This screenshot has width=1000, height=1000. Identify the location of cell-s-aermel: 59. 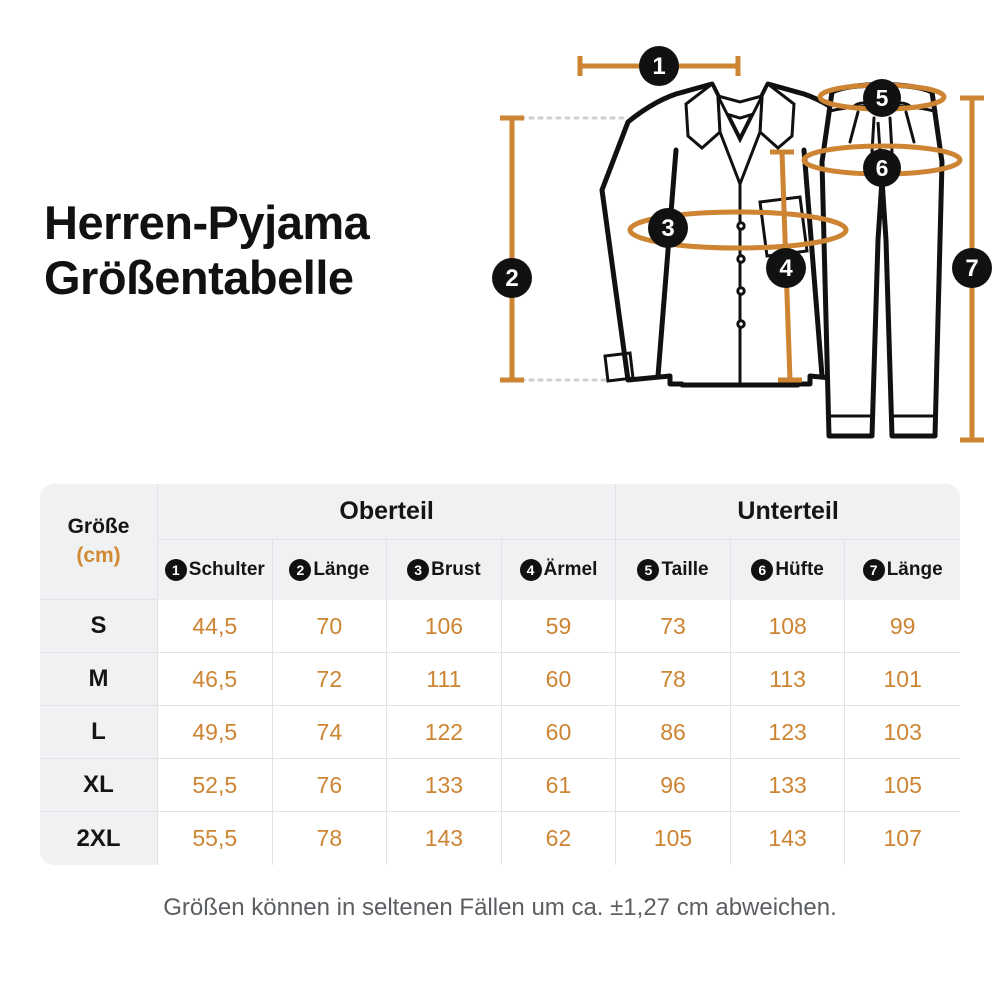
(559, 626).